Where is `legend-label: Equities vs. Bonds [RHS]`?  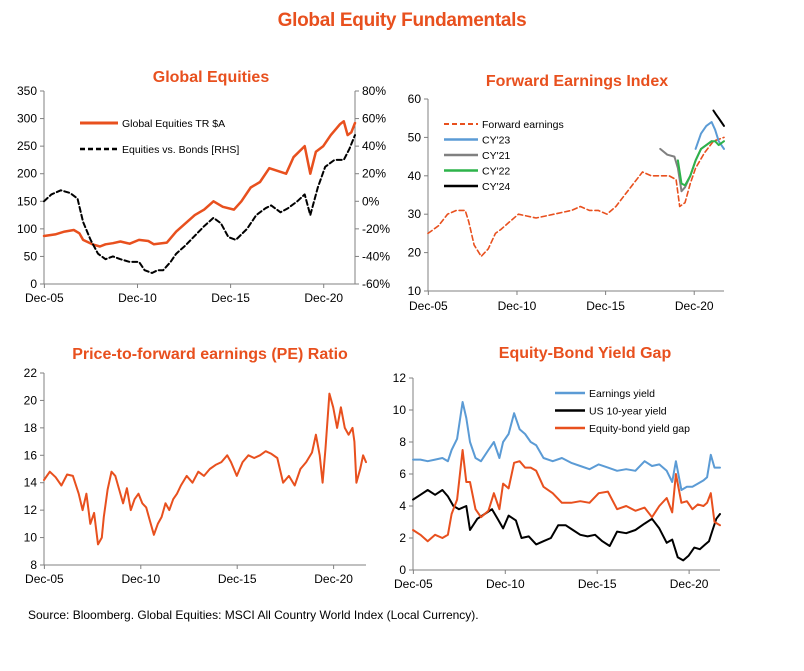
legend-label: Equities vs. Bonds [RHS] is located at coordinates (180, 150).